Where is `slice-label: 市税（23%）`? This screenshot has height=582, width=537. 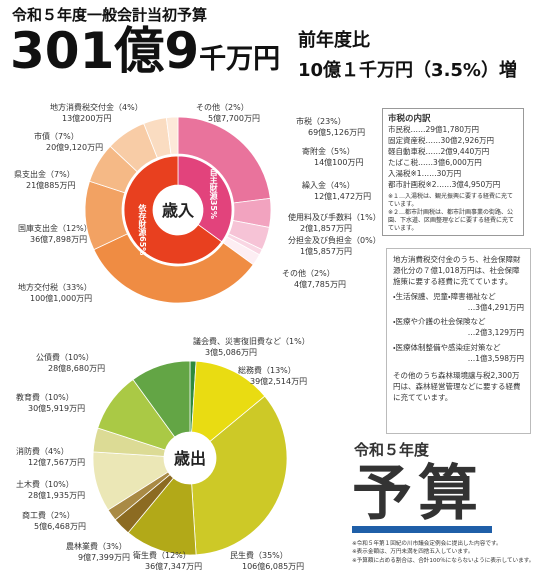
slice-label: 市税（23%） is located at coordinates (321, 121).